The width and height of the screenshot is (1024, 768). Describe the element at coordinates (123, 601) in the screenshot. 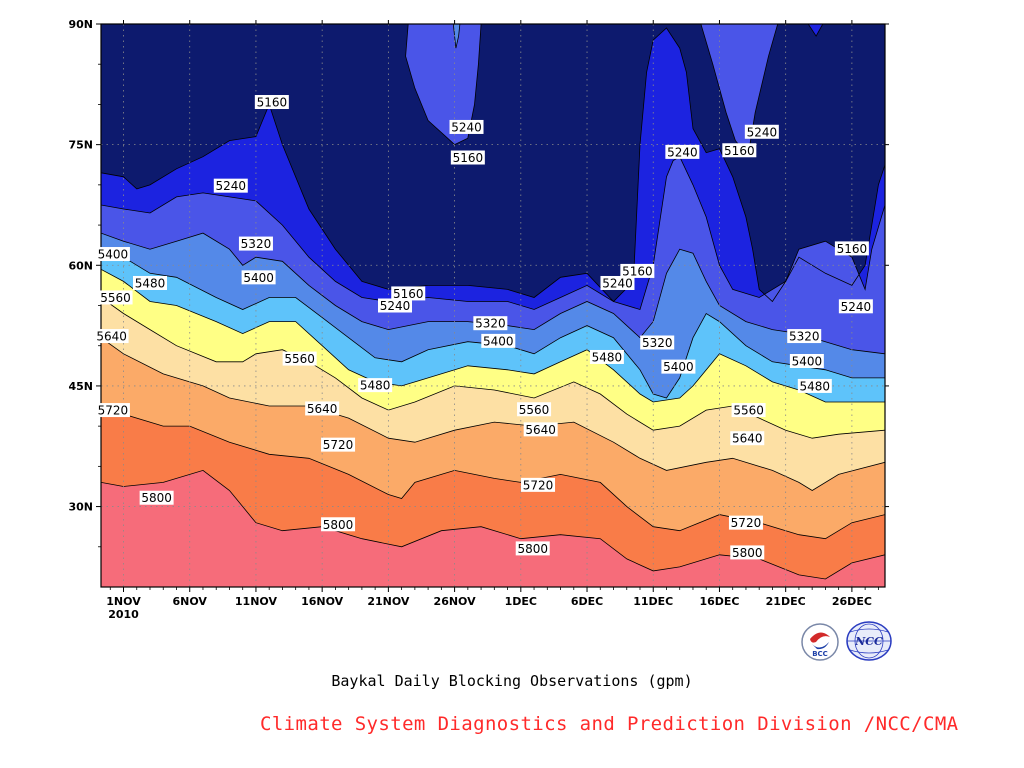

I see `x-tick-label: 1NOV` at that location.